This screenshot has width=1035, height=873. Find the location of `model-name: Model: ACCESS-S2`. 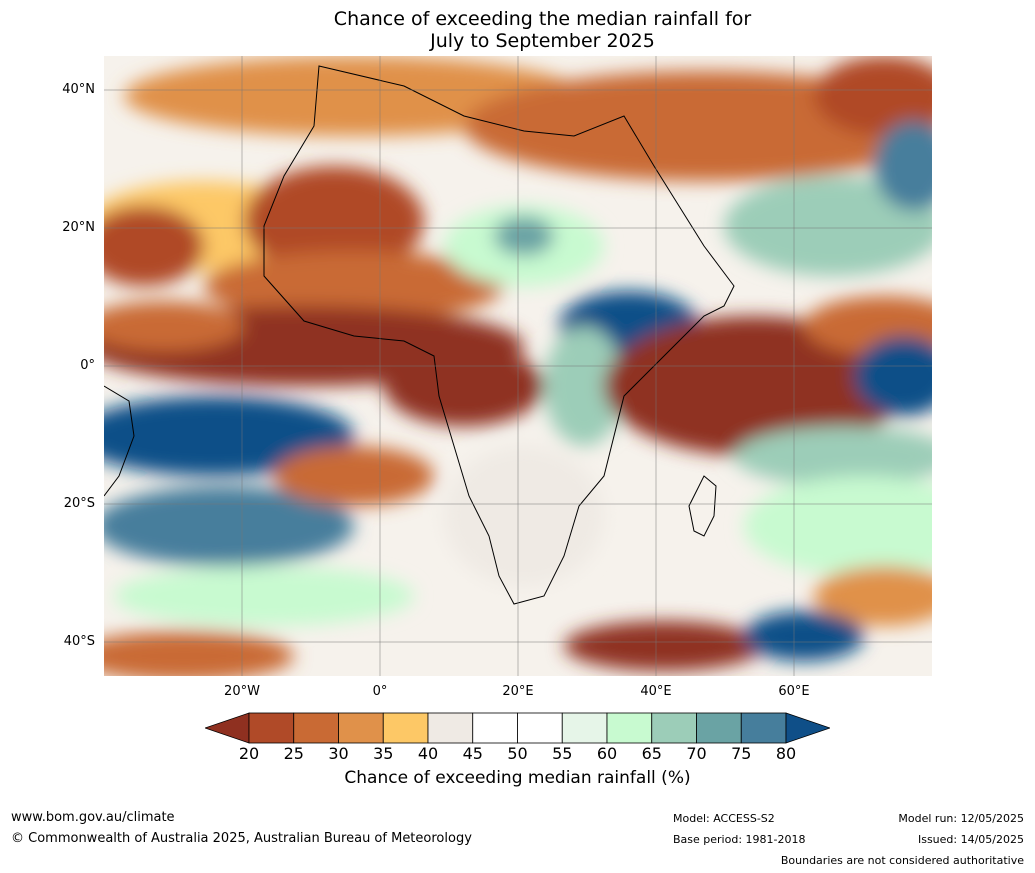

model-name: Model: ACCESS-S2 is located at coordinates (724, 818).